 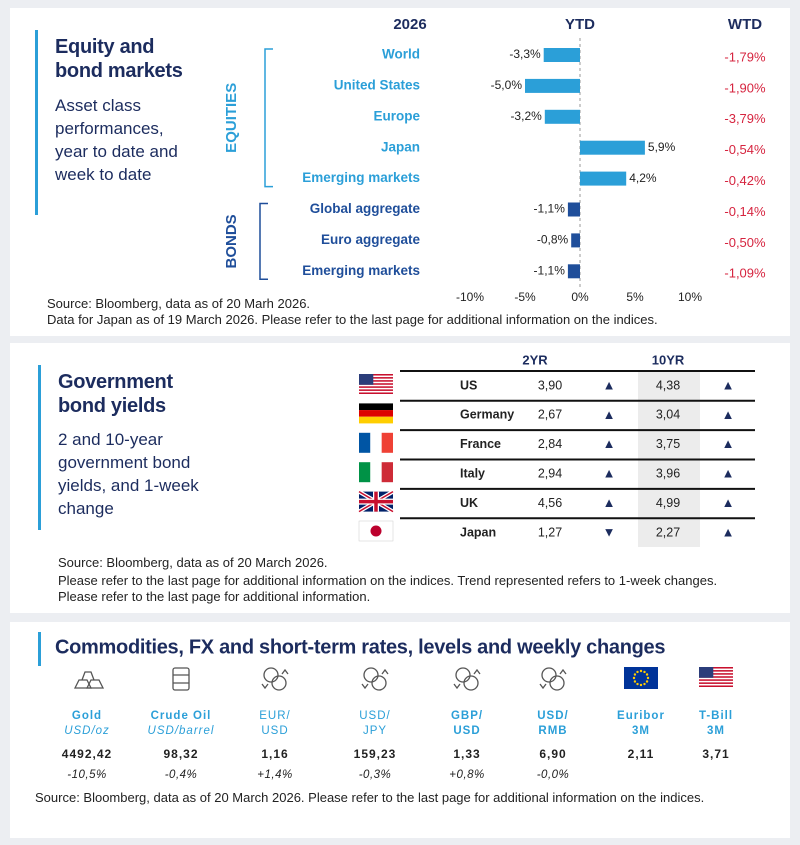 I want to click on category-label: United States, so click(x=377, y=84).